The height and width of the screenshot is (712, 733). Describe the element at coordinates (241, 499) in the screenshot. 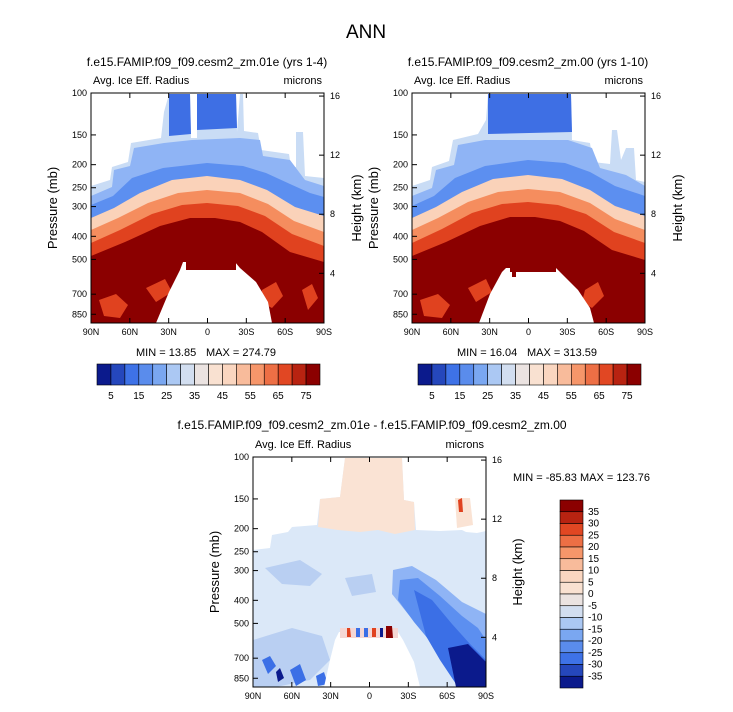

I see `panel-diff-ytick-label: 150` at that location.